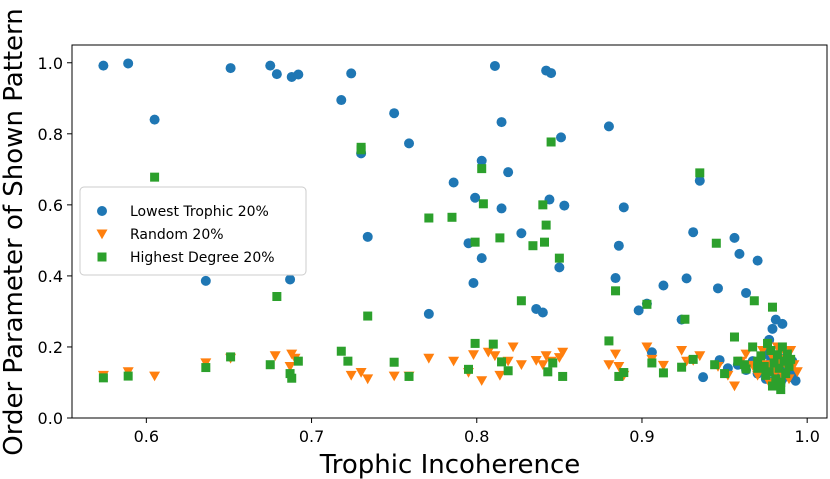 This screenshot has height=479, width=830. What do you see at coordinates (476, 436) in the screenshot?
I see `x-tick-label: 0.8` at bounding box center [476, 436].